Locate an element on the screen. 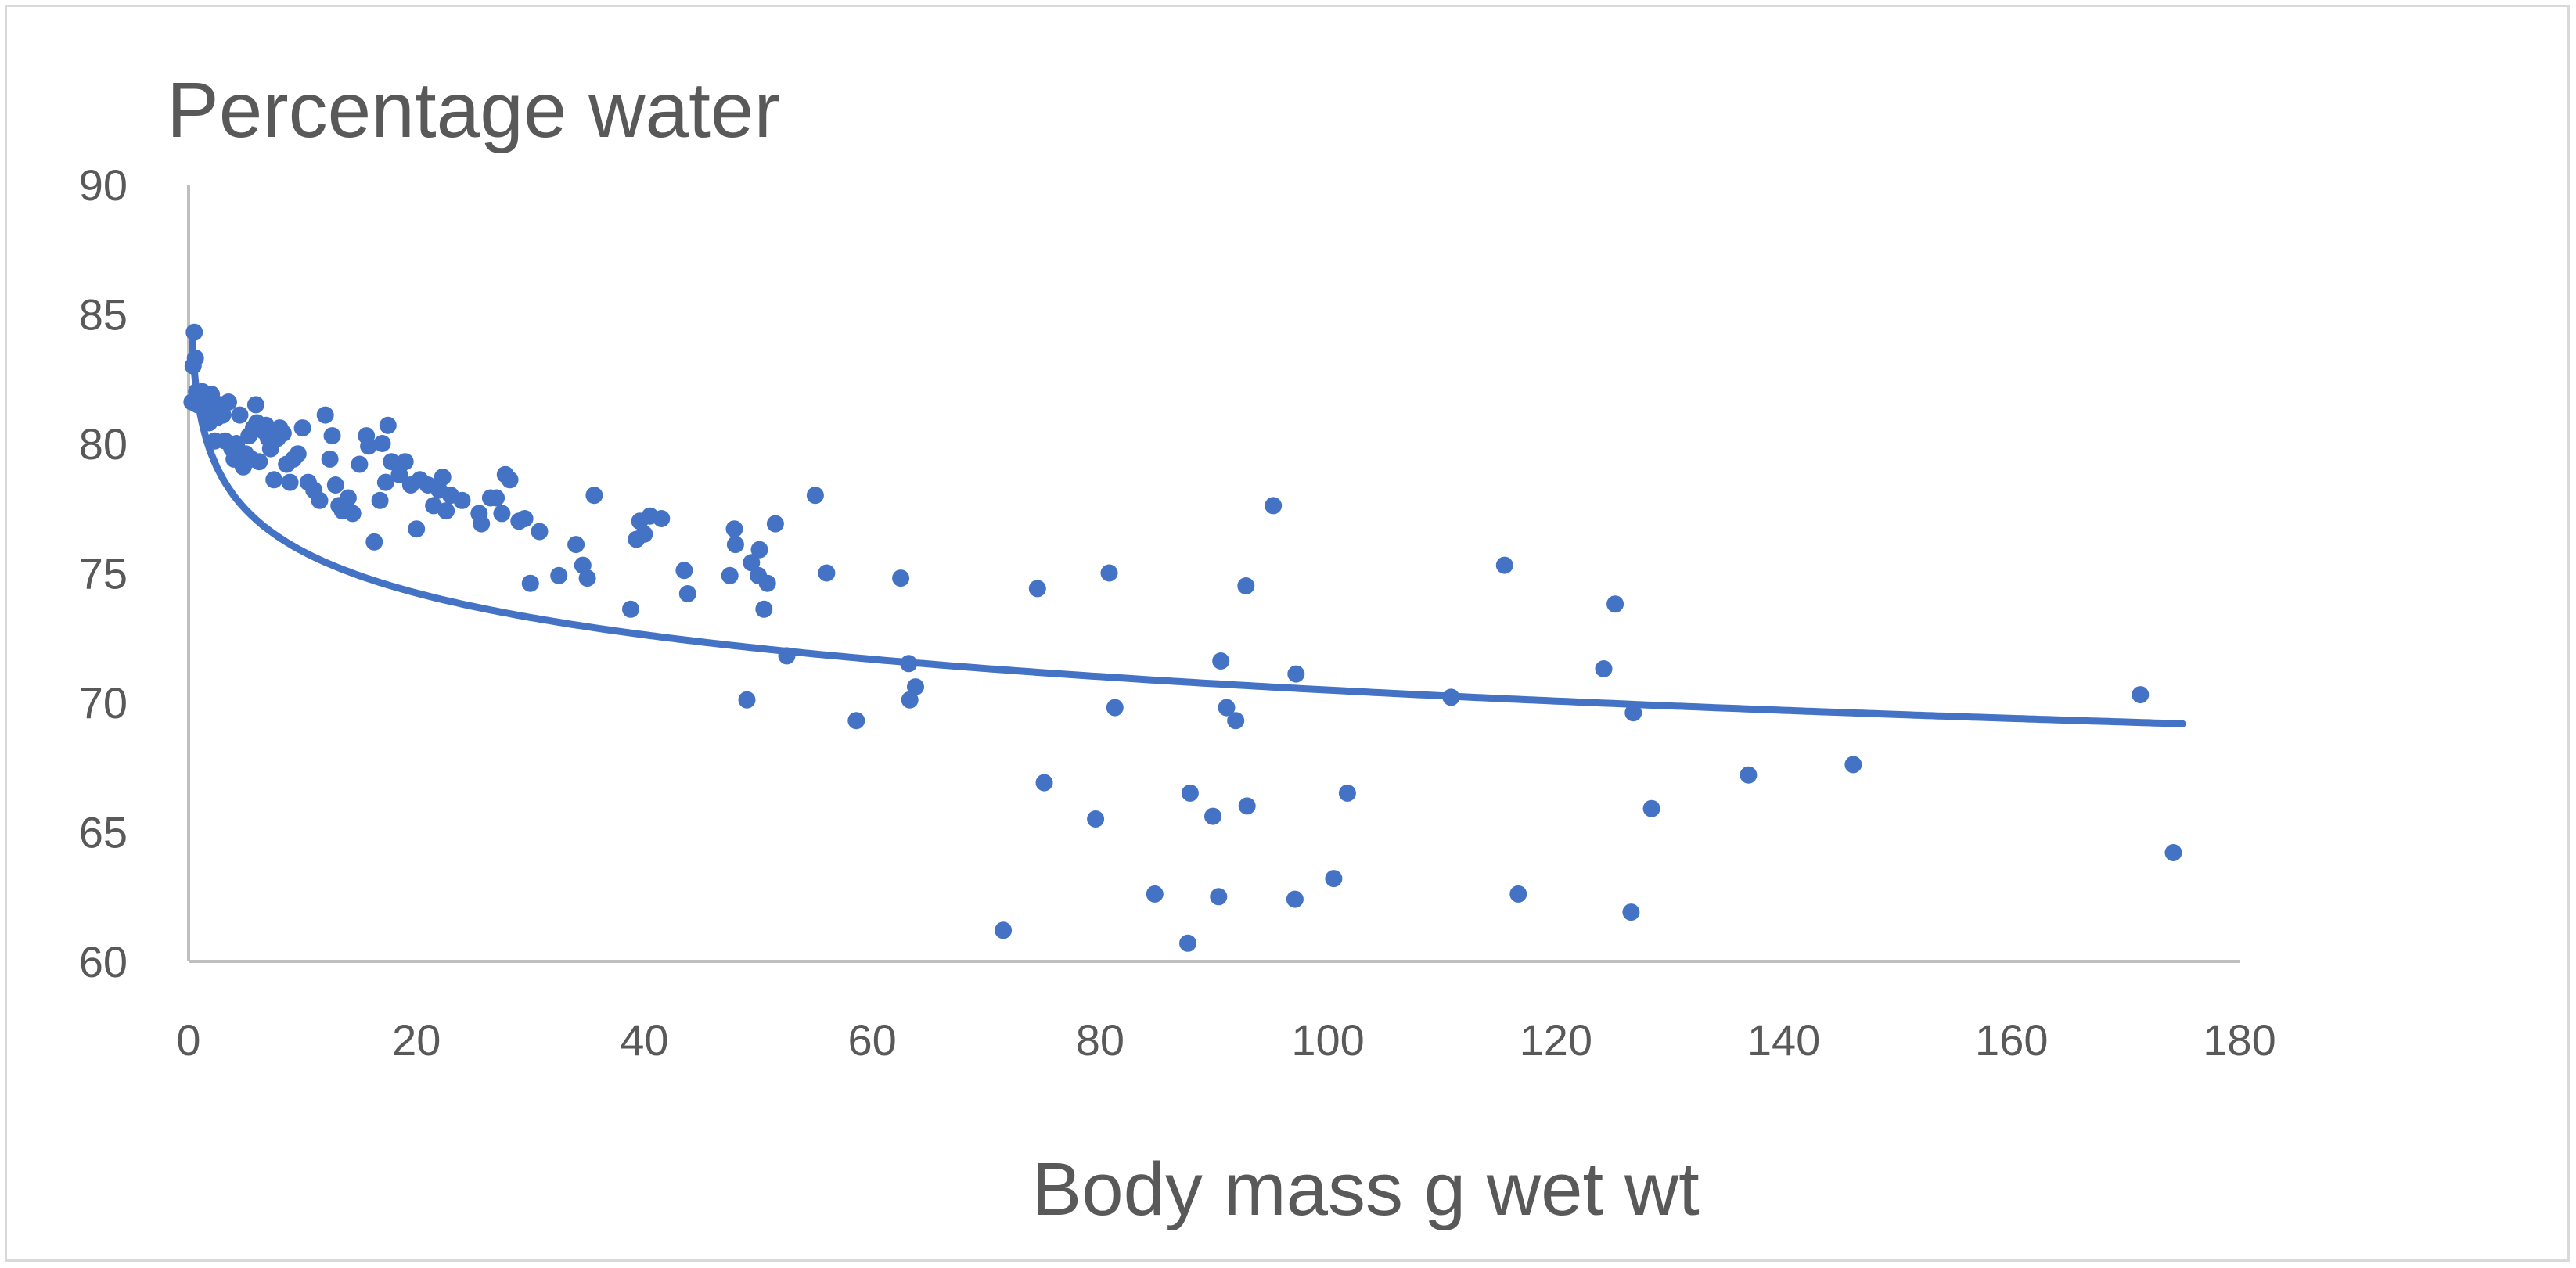  x-tick-label: 180 is located at coordinates (2239, 1040).